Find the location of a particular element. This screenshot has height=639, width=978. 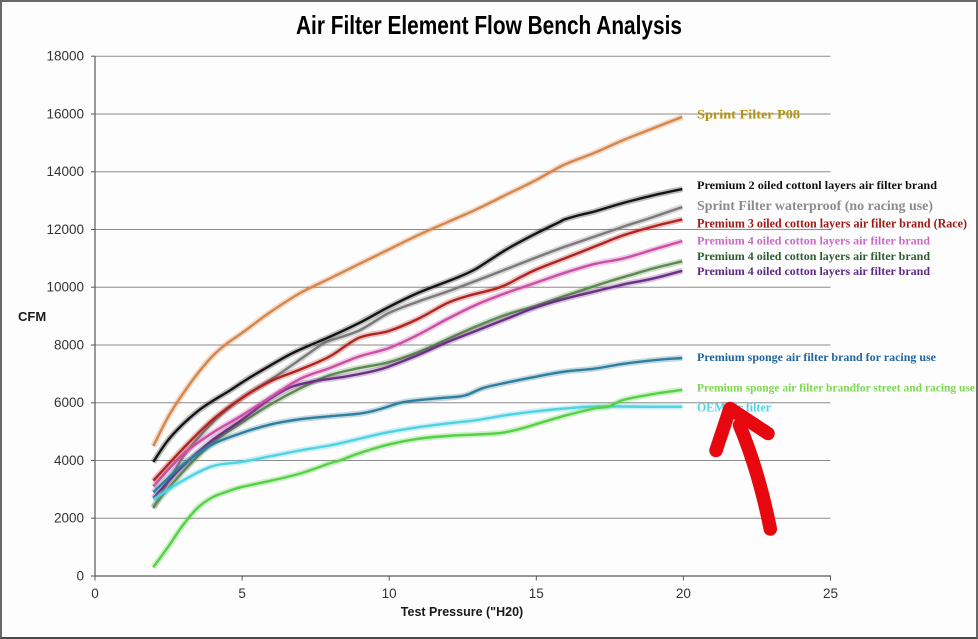

svg-text: 14000 is located at coordinates (65, 171).